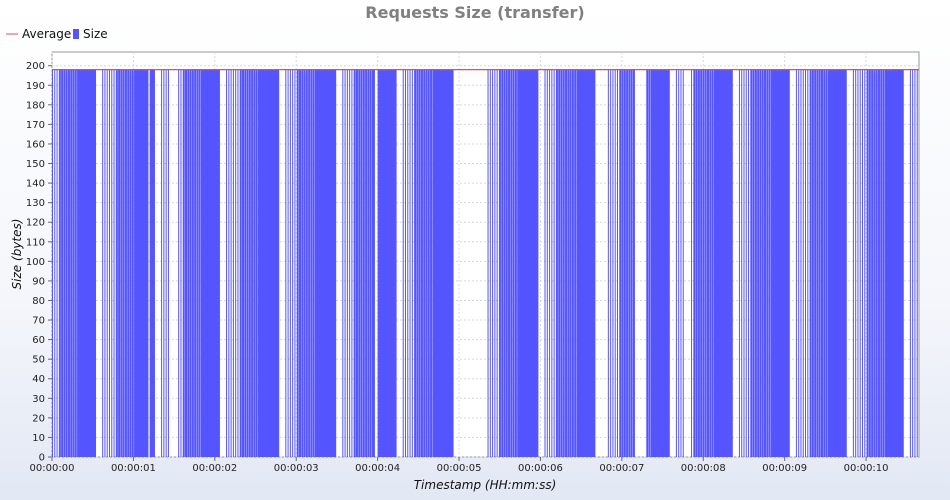 This screenshot has width=950, height=500. What do you see at coordinates (35, 242) in the screenshot?
I see `y-tick-label: 110` at bounding box center [35, 242].